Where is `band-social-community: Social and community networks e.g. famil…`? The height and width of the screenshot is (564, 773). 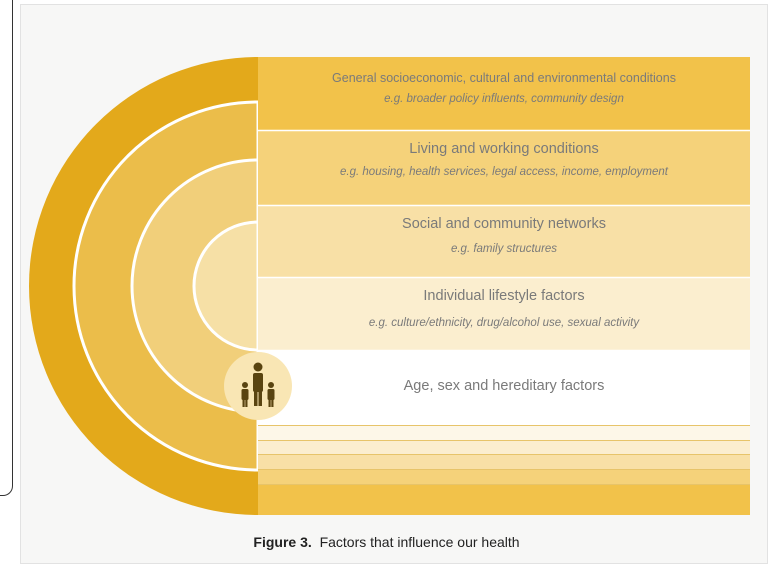 band-social-community: Social and community networks e.g. famil… is located at coordinates (504, 236).